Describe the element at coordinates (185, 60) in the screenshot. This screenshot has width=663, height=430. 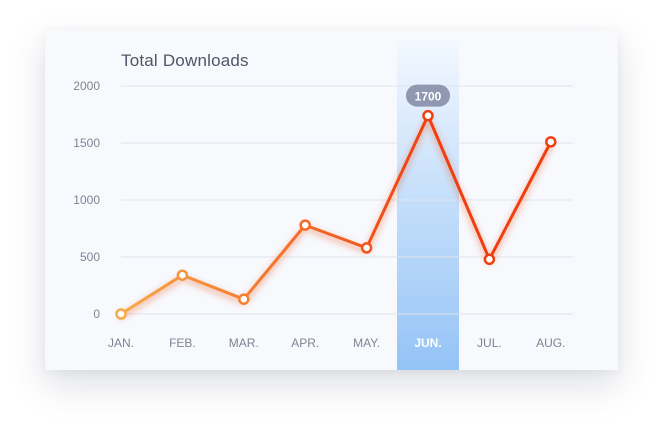
I see `chart-title: Total Downloads` at that location.